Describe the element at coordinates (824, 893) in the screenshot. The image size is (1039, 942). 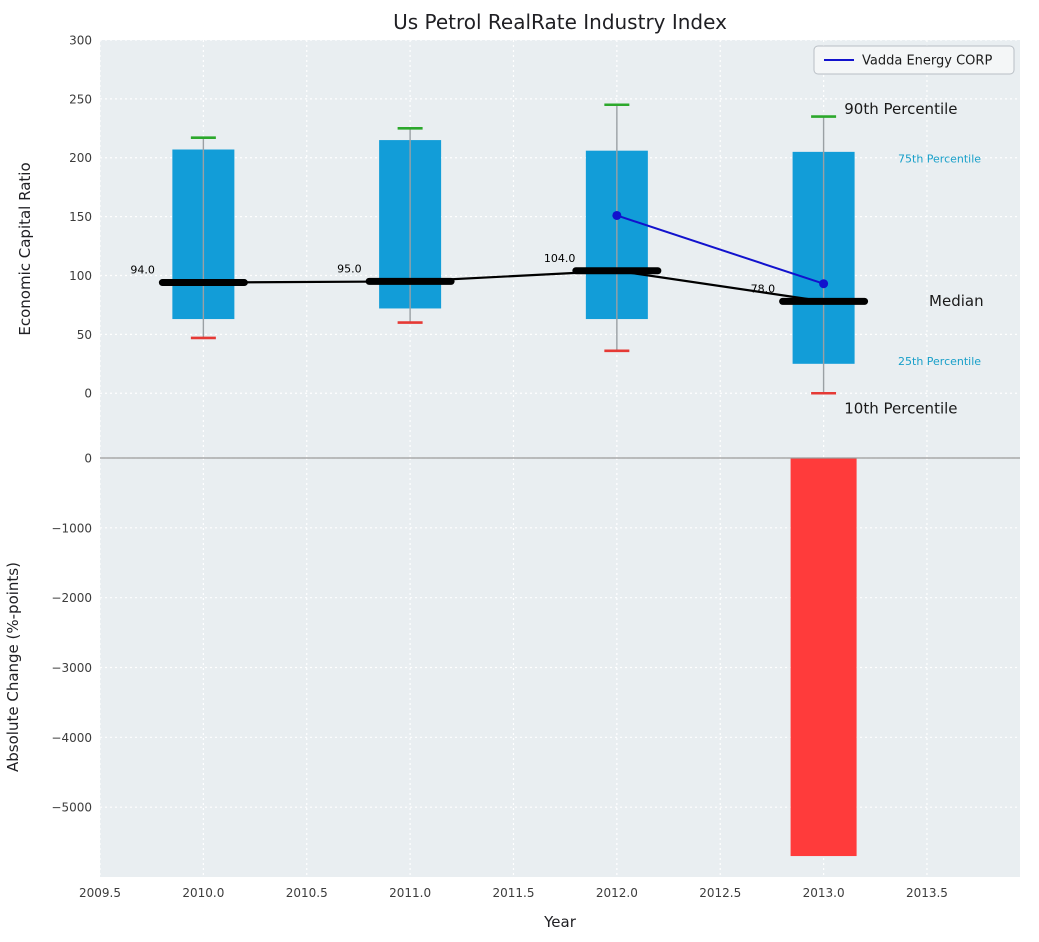
I see `x-tick-label: 2013.0` at that location.